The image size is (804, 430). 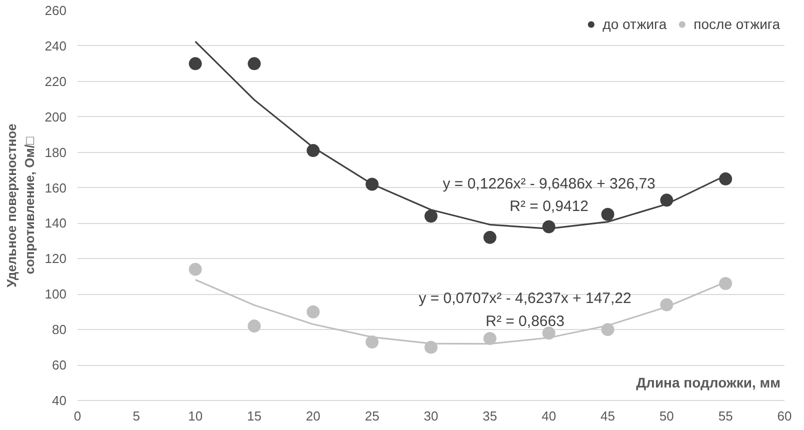 I want to click on x-tick-label: 15, so click(x=254, y=416).